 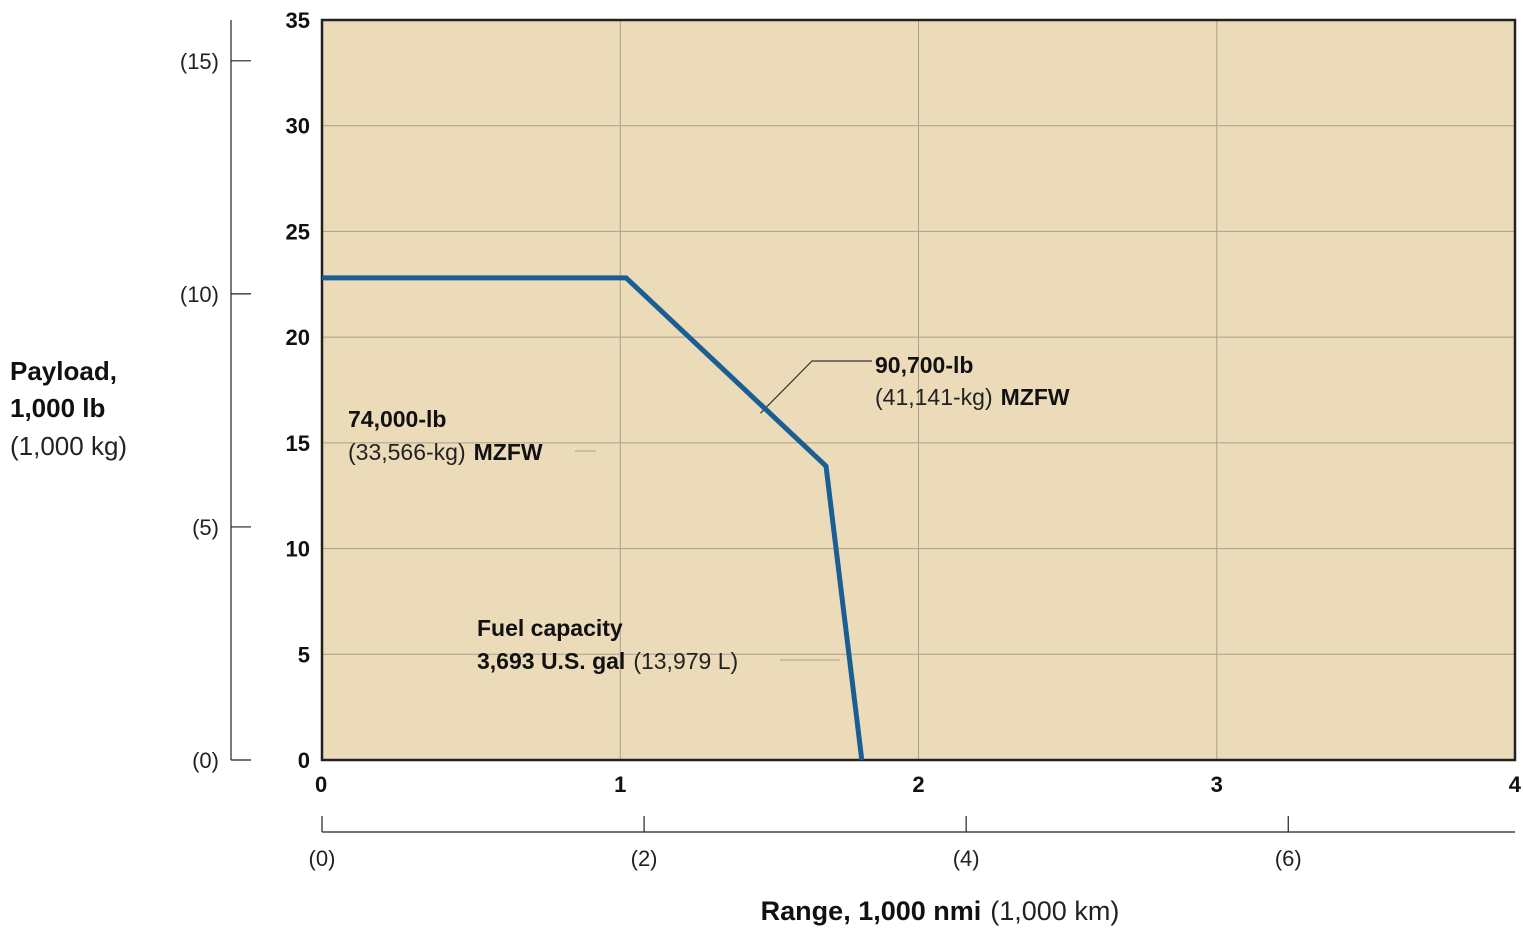 I want to click on annotation-74000-mzfw: MZFW, so click(x=508, y=452).